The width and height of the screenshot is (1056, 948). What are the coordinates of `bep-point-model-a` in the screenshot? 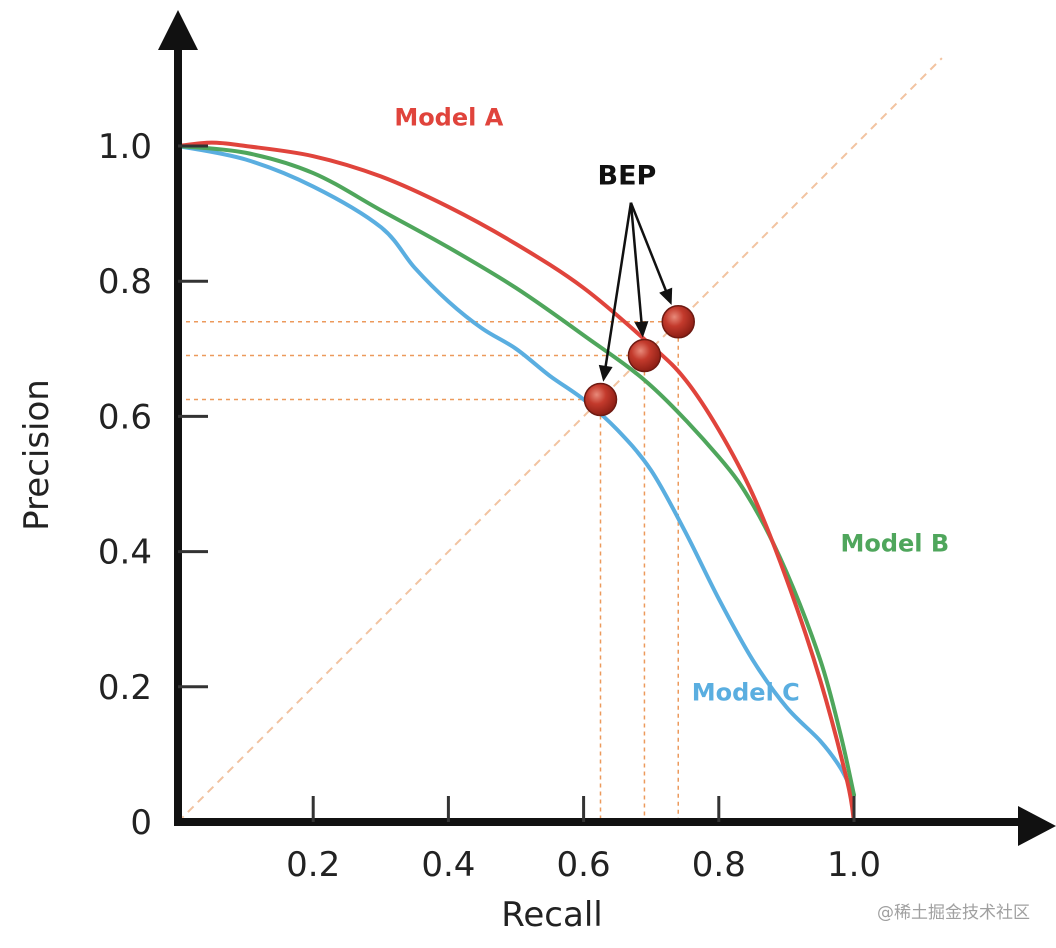 It's located at (678, 322).